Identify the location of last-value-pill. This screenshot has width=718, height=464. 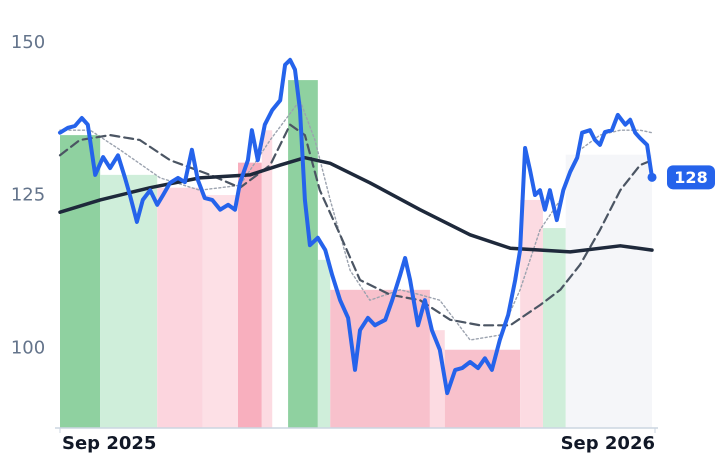
(691, 177).